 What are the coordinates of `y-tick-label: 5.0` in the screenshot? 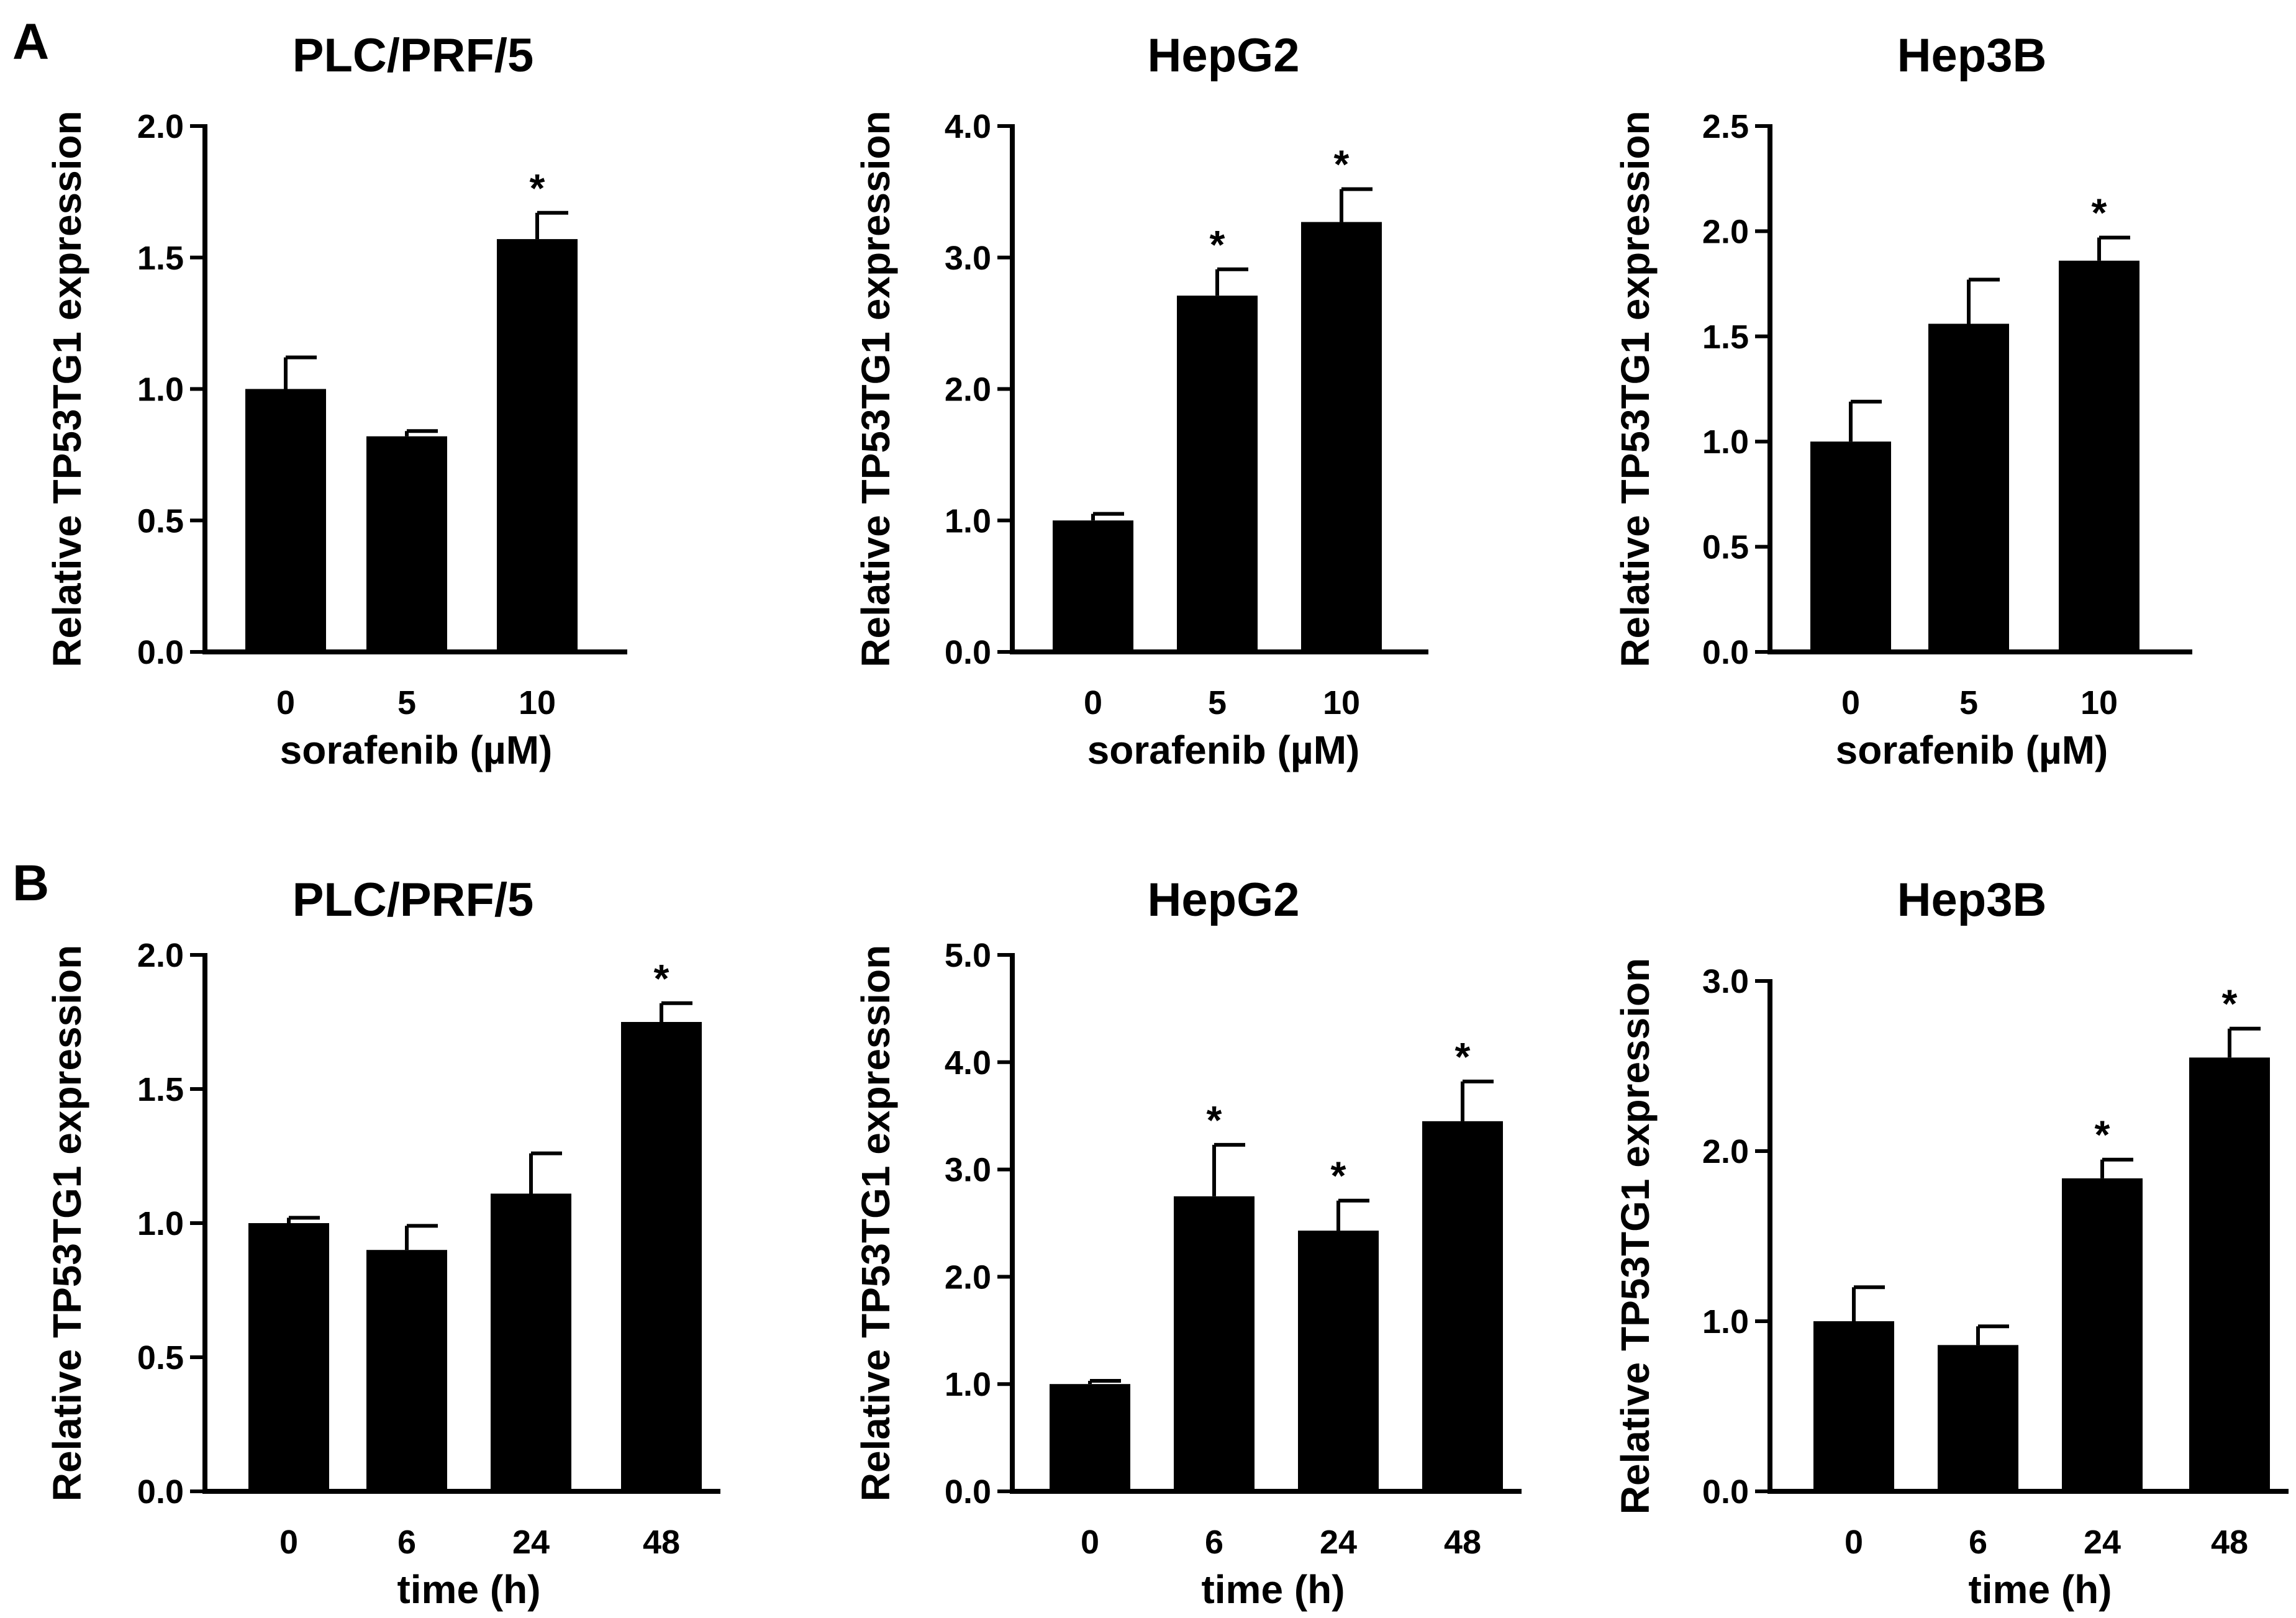 It's located at (968, 955).